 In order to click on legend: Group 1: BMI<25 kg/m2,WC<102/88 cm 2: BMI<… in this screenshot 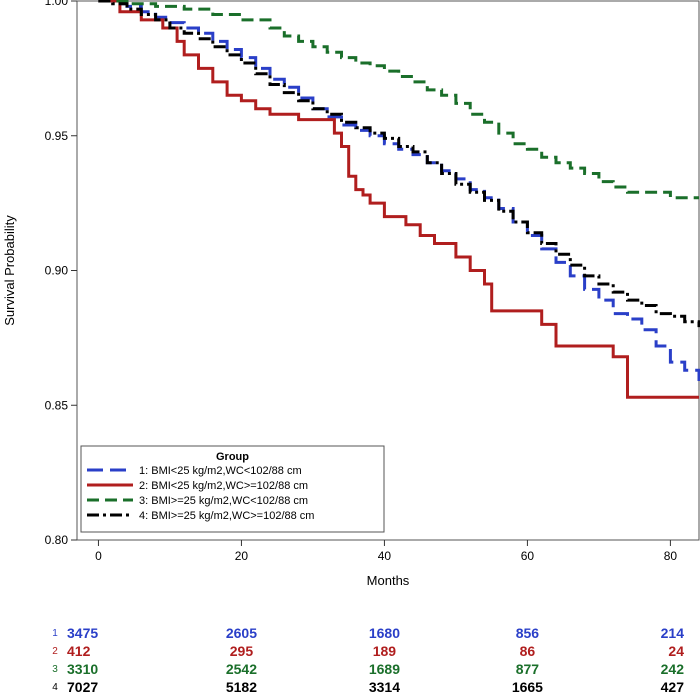, I will do `click(232, 489)`.